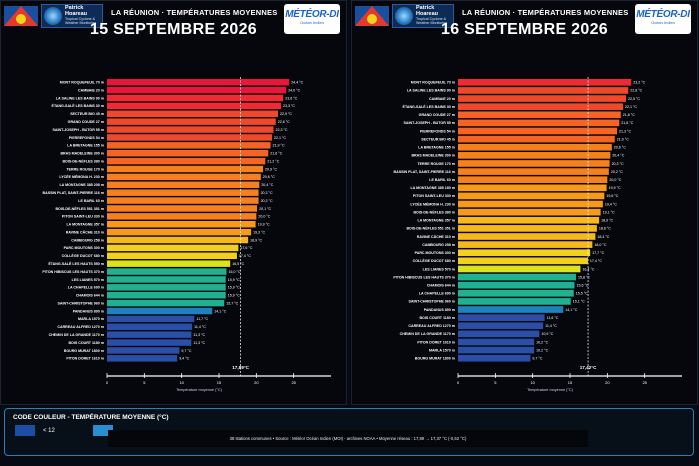 The image size is (699, 466). I want to click on station-label: LA CHAPELLE 690 m, so click(437, 294).